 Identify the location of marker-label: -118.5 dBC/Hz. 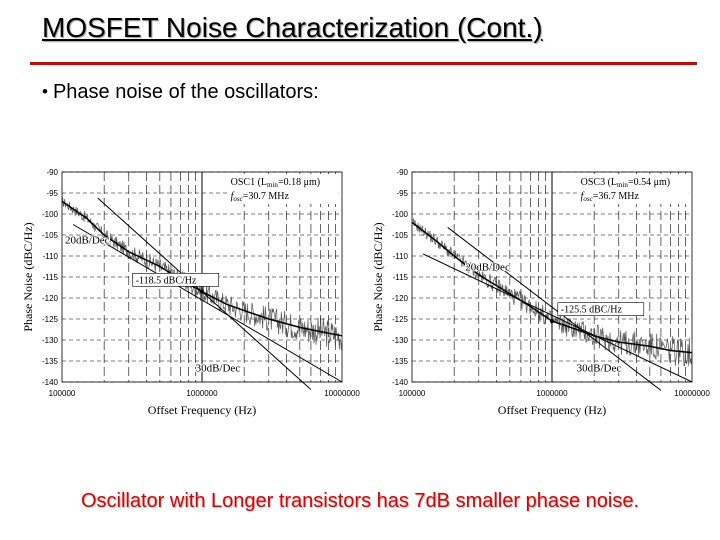
(166, 280).